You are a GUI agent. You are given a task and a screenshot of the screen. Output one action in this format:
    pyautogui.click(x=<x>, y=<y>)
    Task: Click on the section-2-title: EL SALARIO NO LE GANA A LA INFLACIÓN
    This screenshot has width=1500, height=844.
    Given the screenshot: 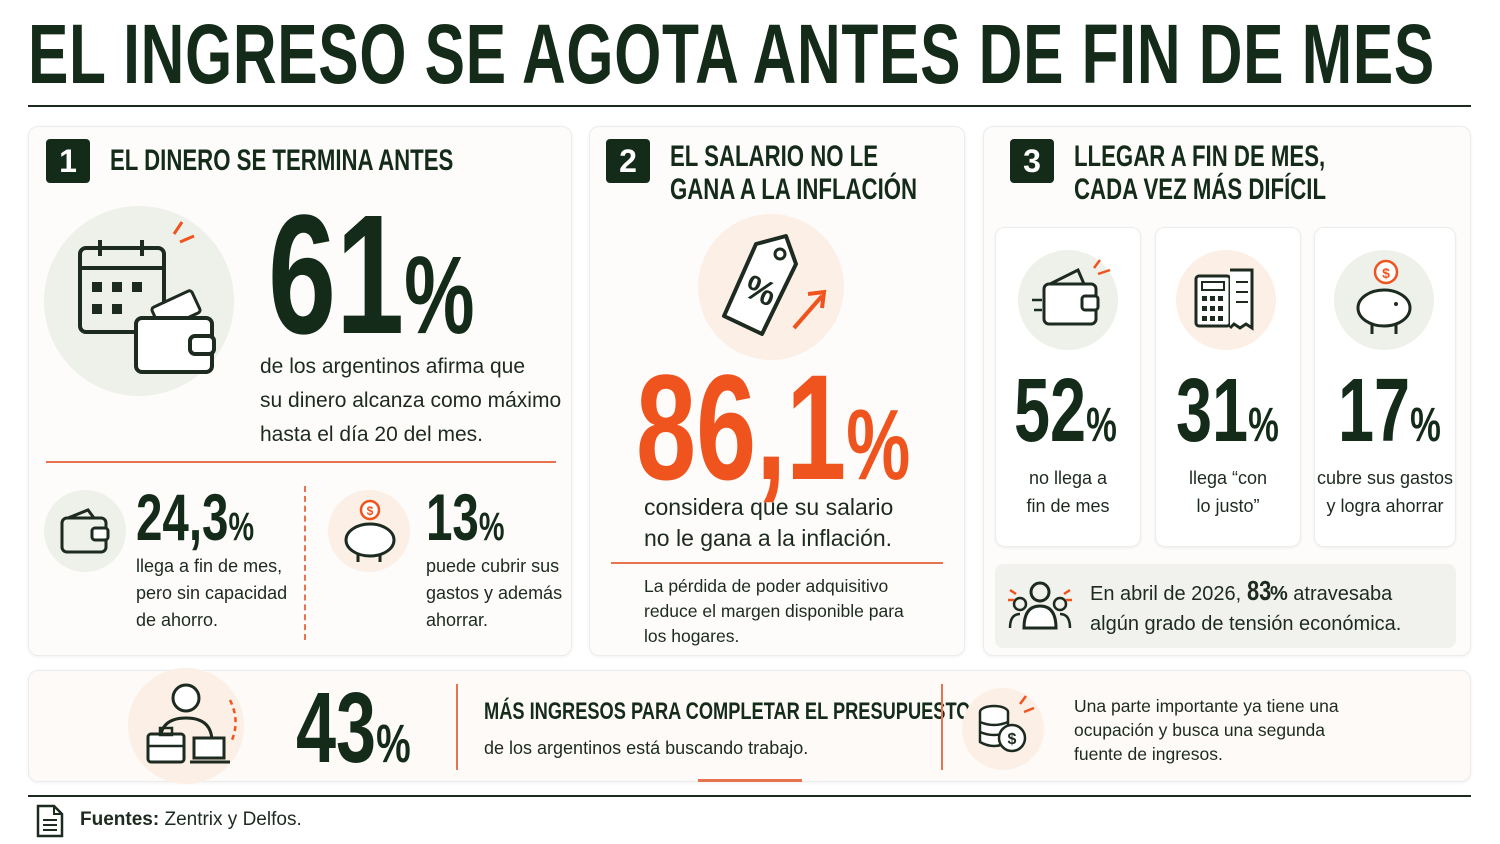 What is the action you would take?
    pyautogui.click(x=794, y=173)
    